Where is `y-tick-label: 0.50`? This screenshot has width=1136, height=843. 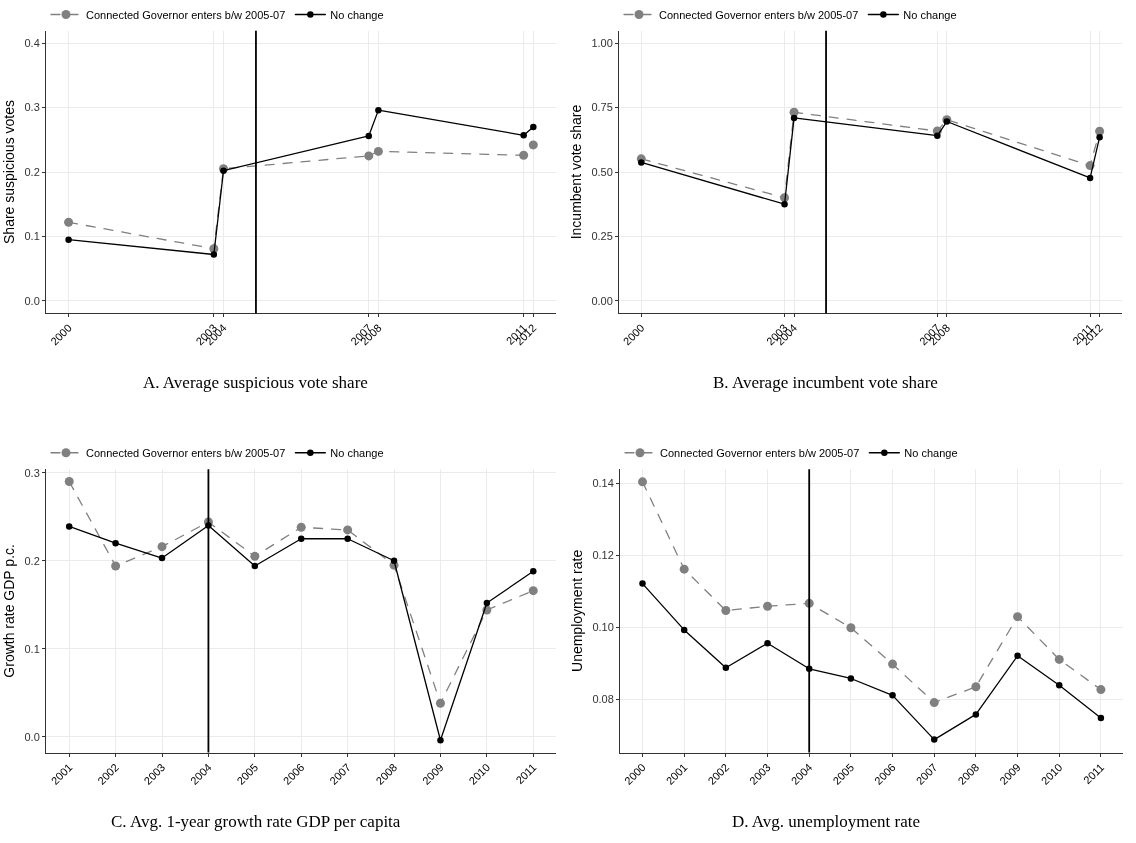
y-tick-label: 0.50 is located at coordinates (602, 171).